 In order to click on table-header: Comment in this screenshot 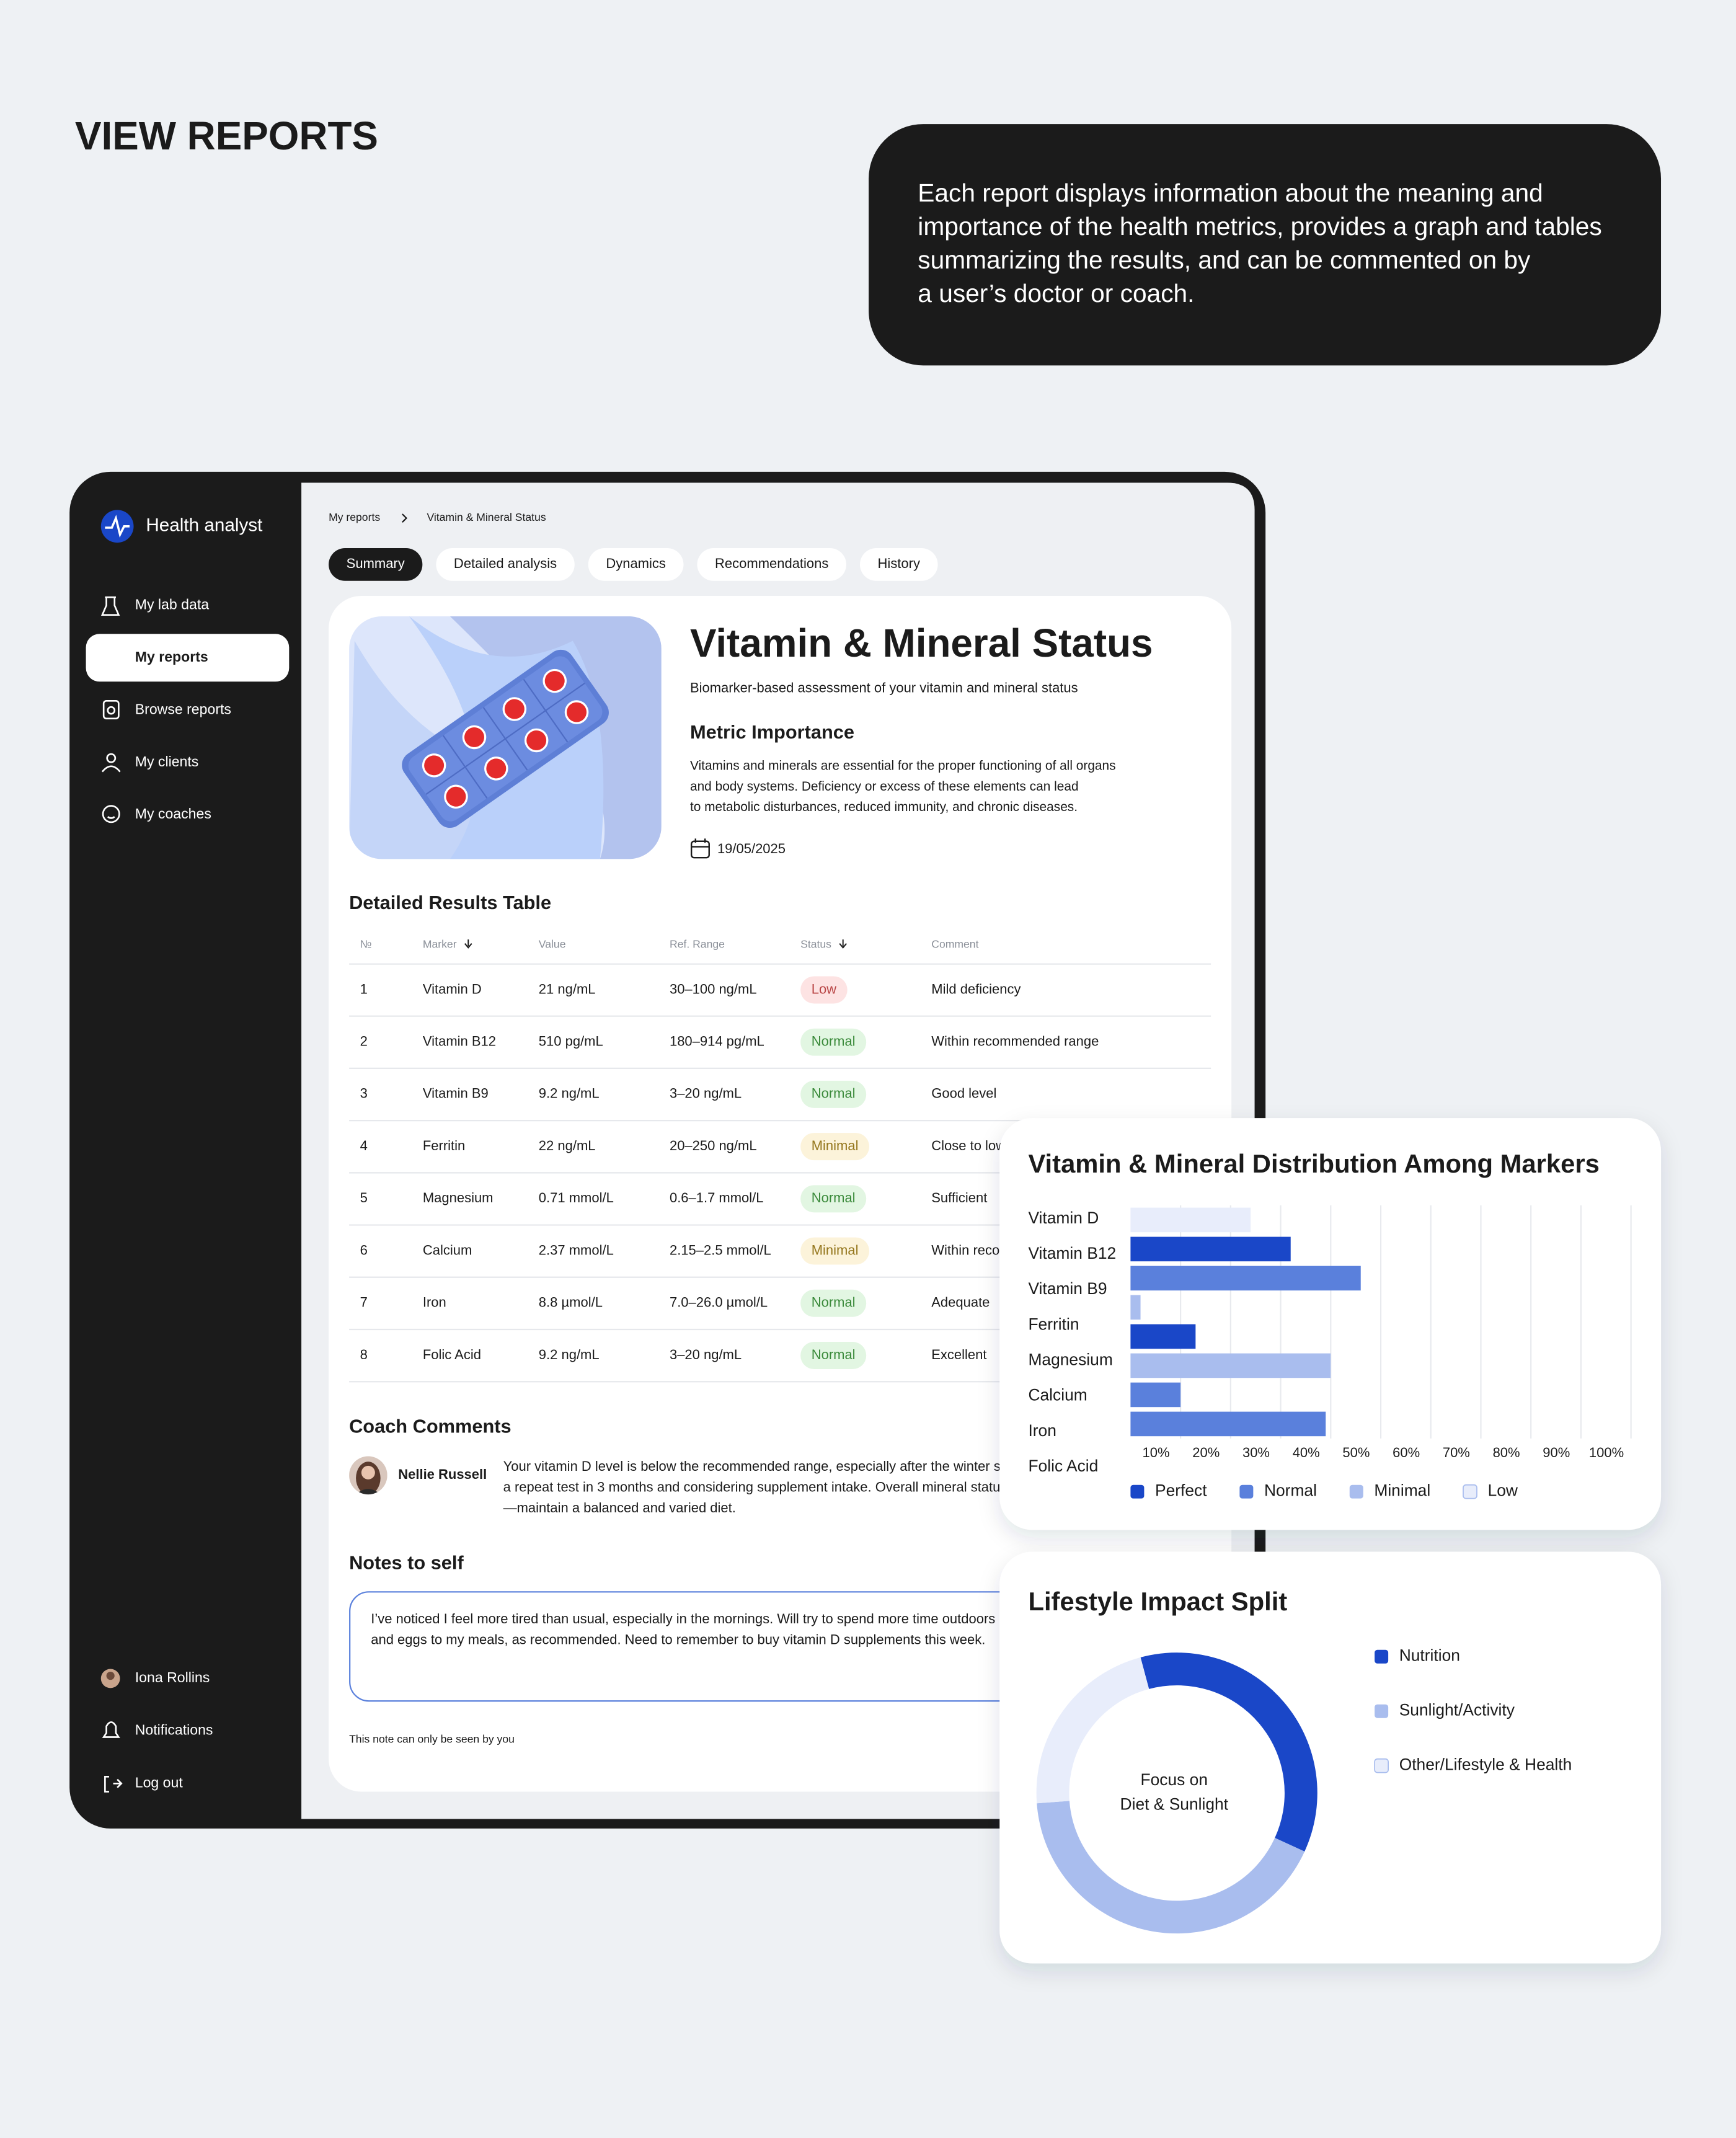, I will do `click(954, 944)`.